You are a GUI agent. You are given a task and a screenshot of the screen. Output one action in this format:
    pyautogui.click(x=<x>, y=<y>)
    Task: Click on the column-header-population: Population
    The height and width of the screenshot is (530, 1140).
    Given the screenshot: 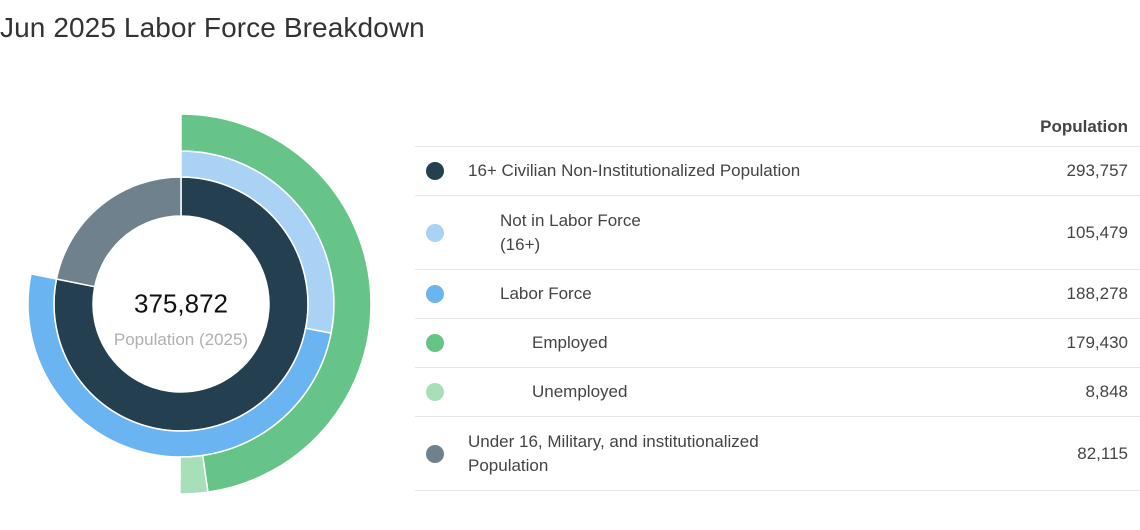 What is the action you would take?
    pyautogui.click(x=1084, y=126)
    